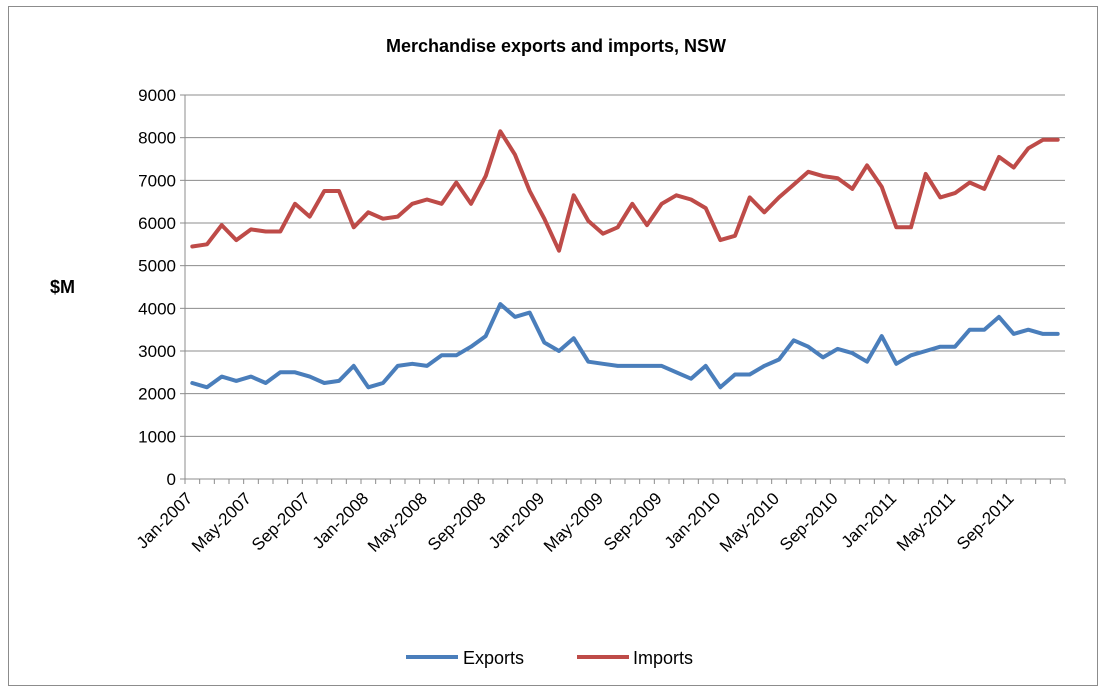  I want to click on x-tick-label: Sep-2010, so click(809, 522).